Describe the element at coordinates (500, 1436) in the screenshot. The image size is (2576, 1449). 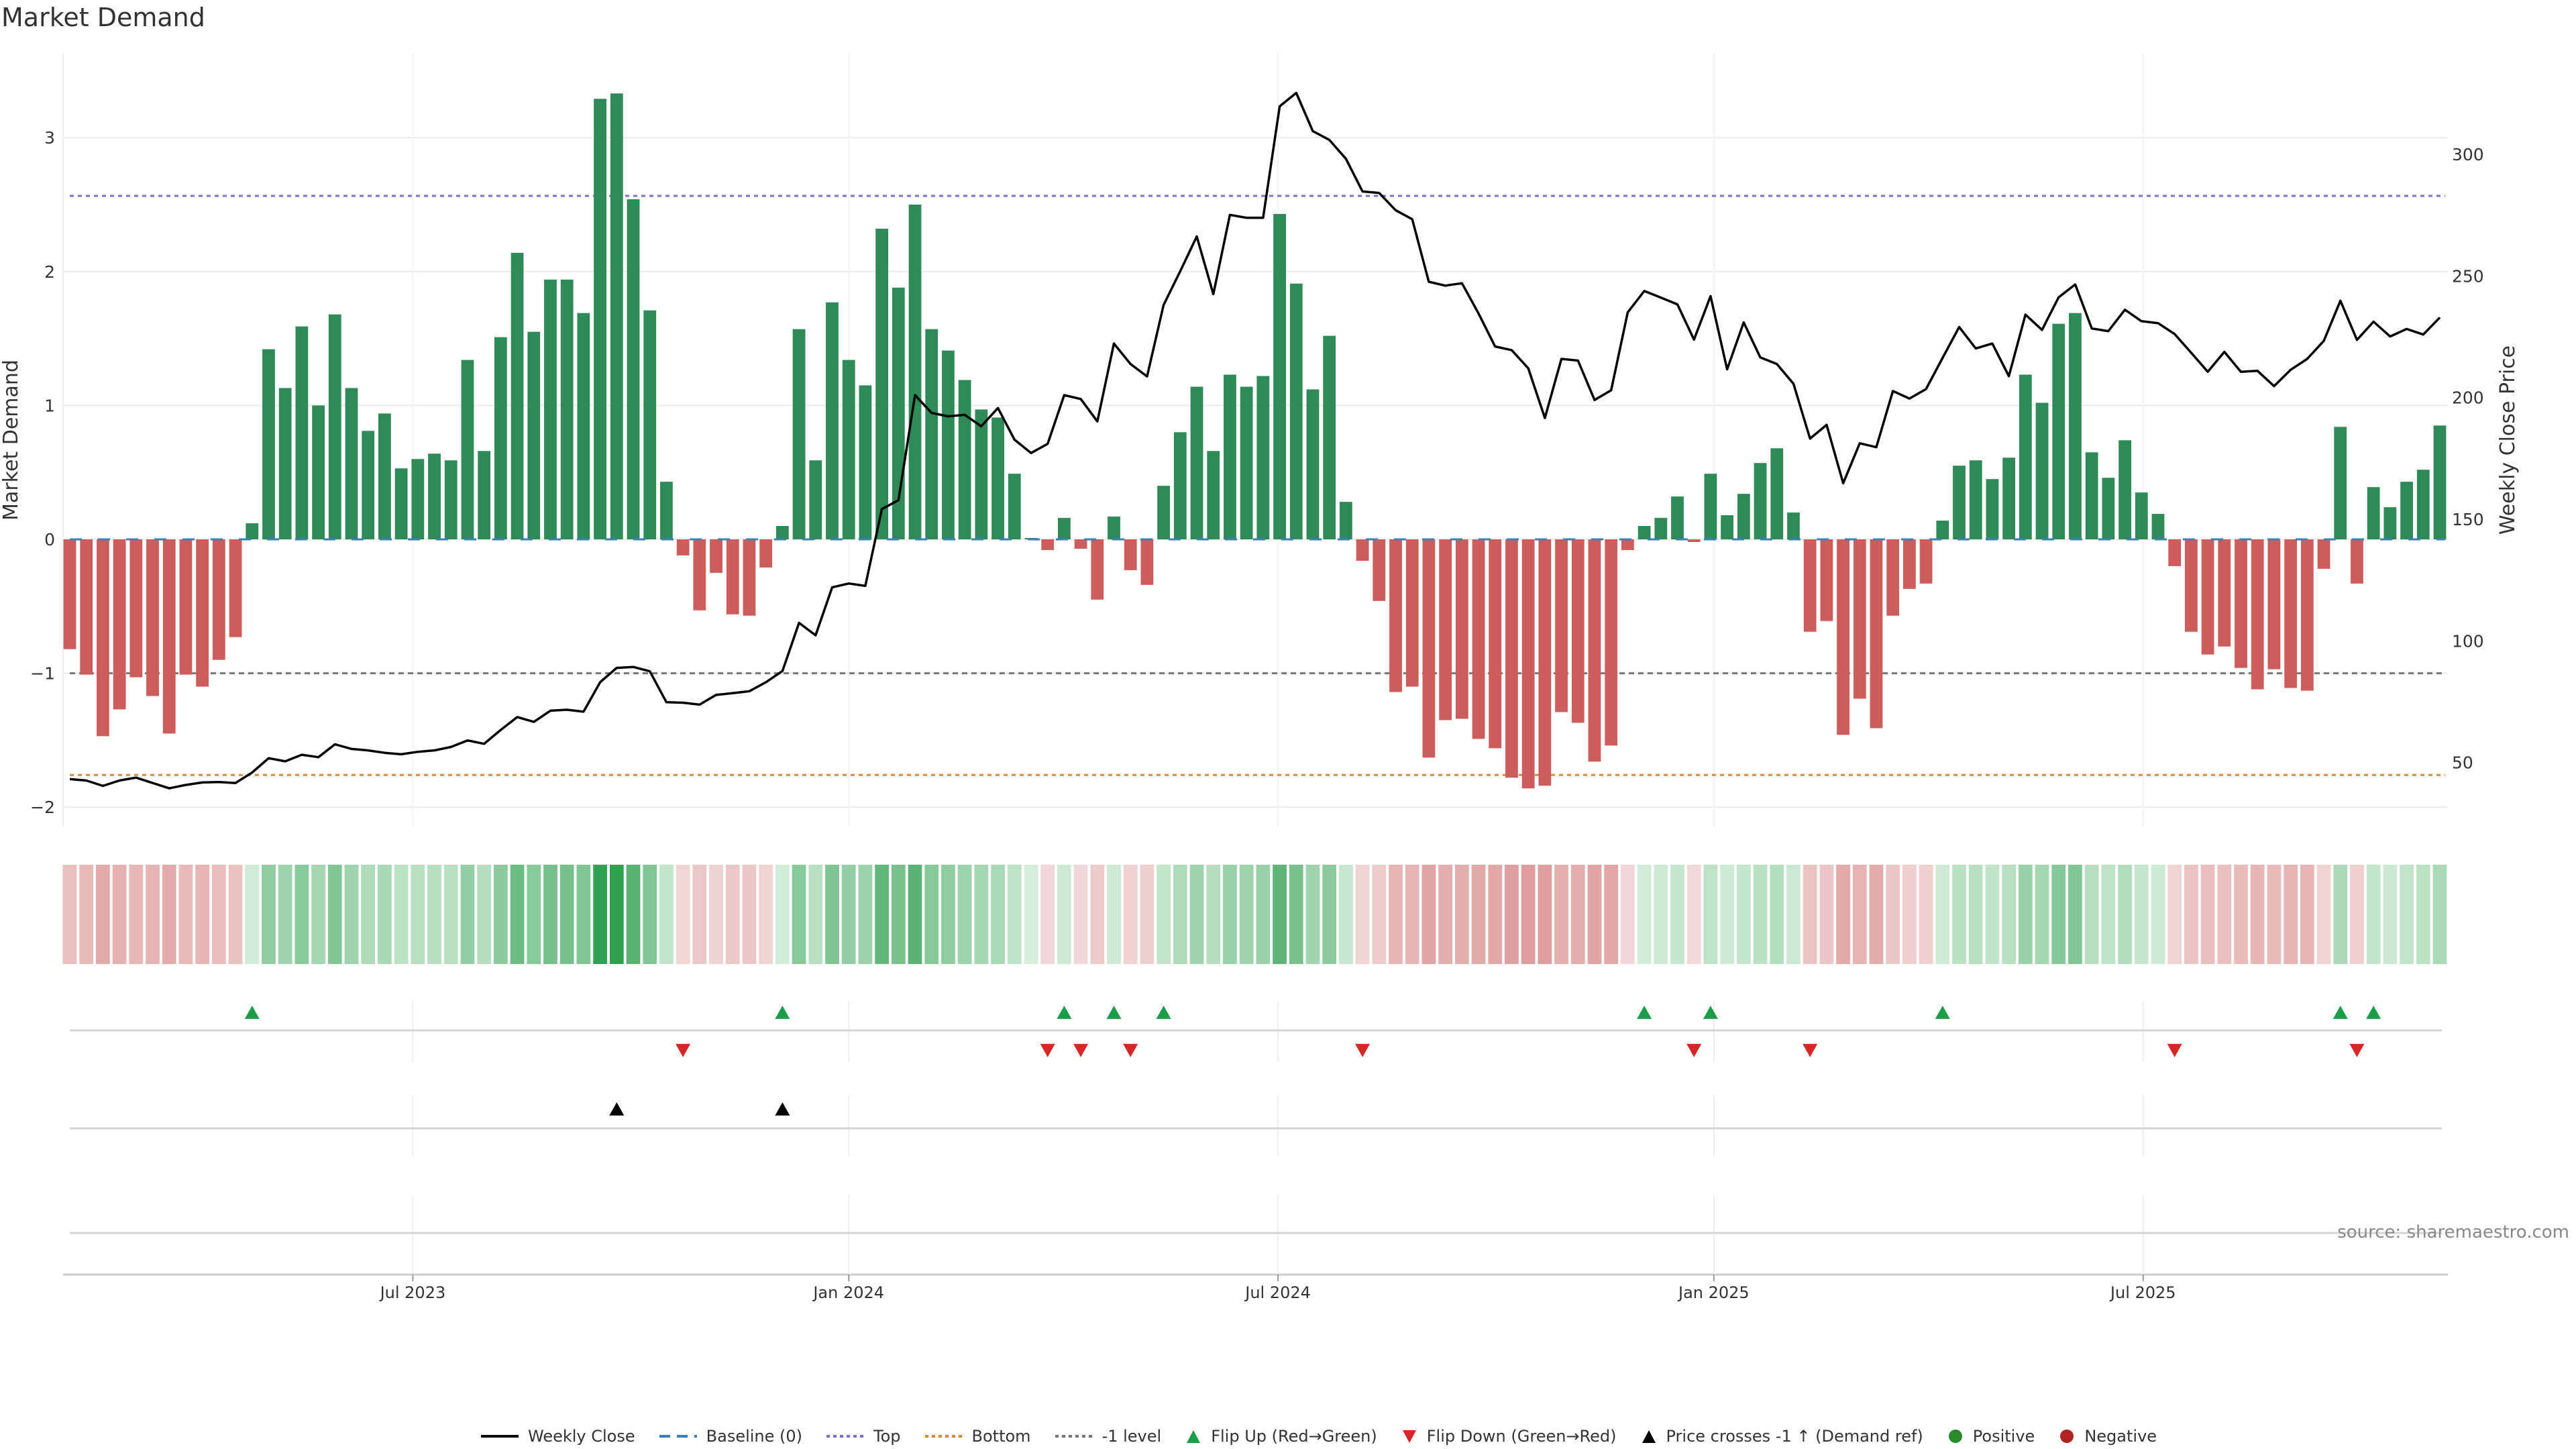
I see `legend-line-icon` at that location.